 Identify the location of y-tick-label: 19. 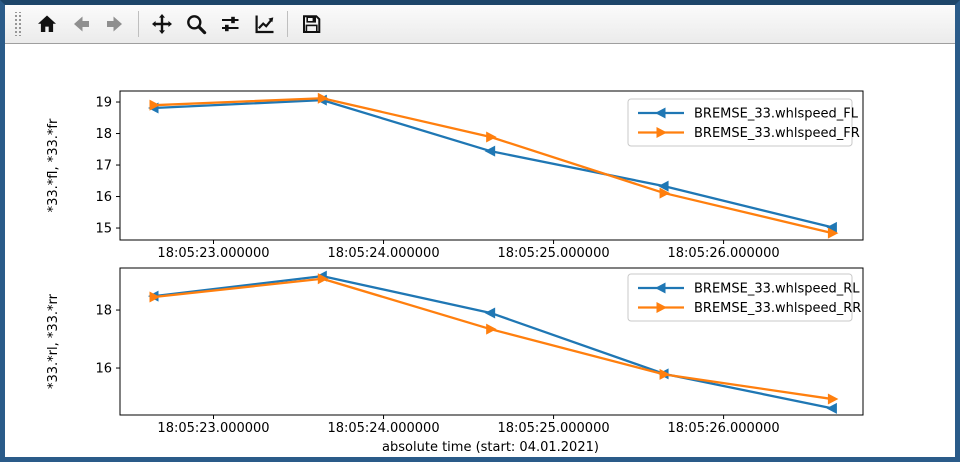
(103, 103).